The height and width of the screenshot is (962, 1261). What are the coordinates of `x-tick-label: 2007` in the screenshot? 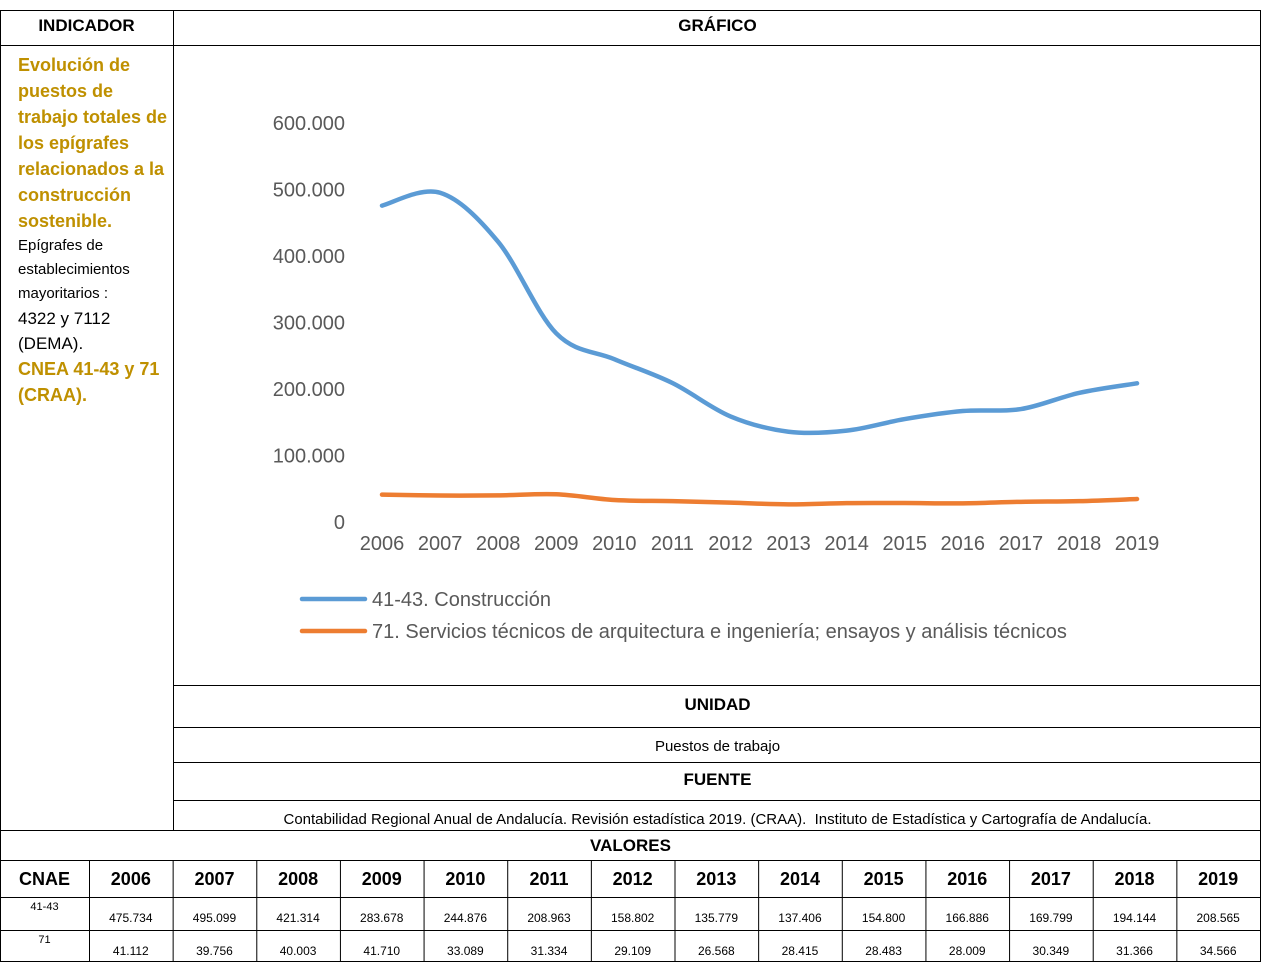 It's located at (440, 544).